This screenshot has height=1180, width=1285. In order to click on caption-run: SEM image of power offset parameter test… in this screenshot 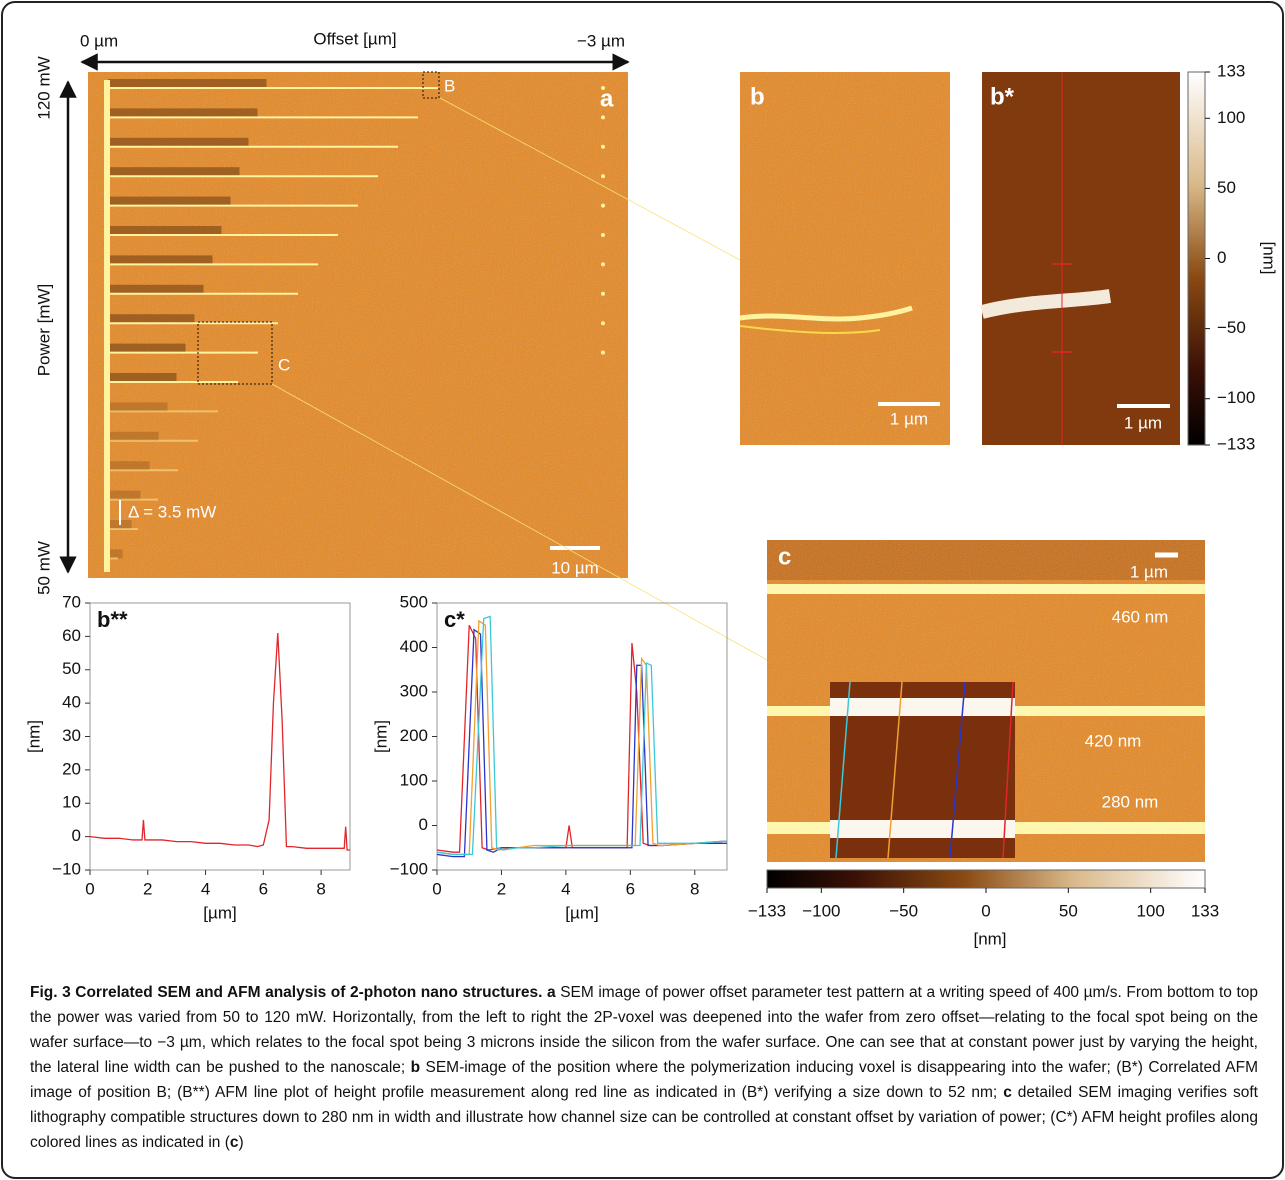, I will do `click(644, 1030)`.